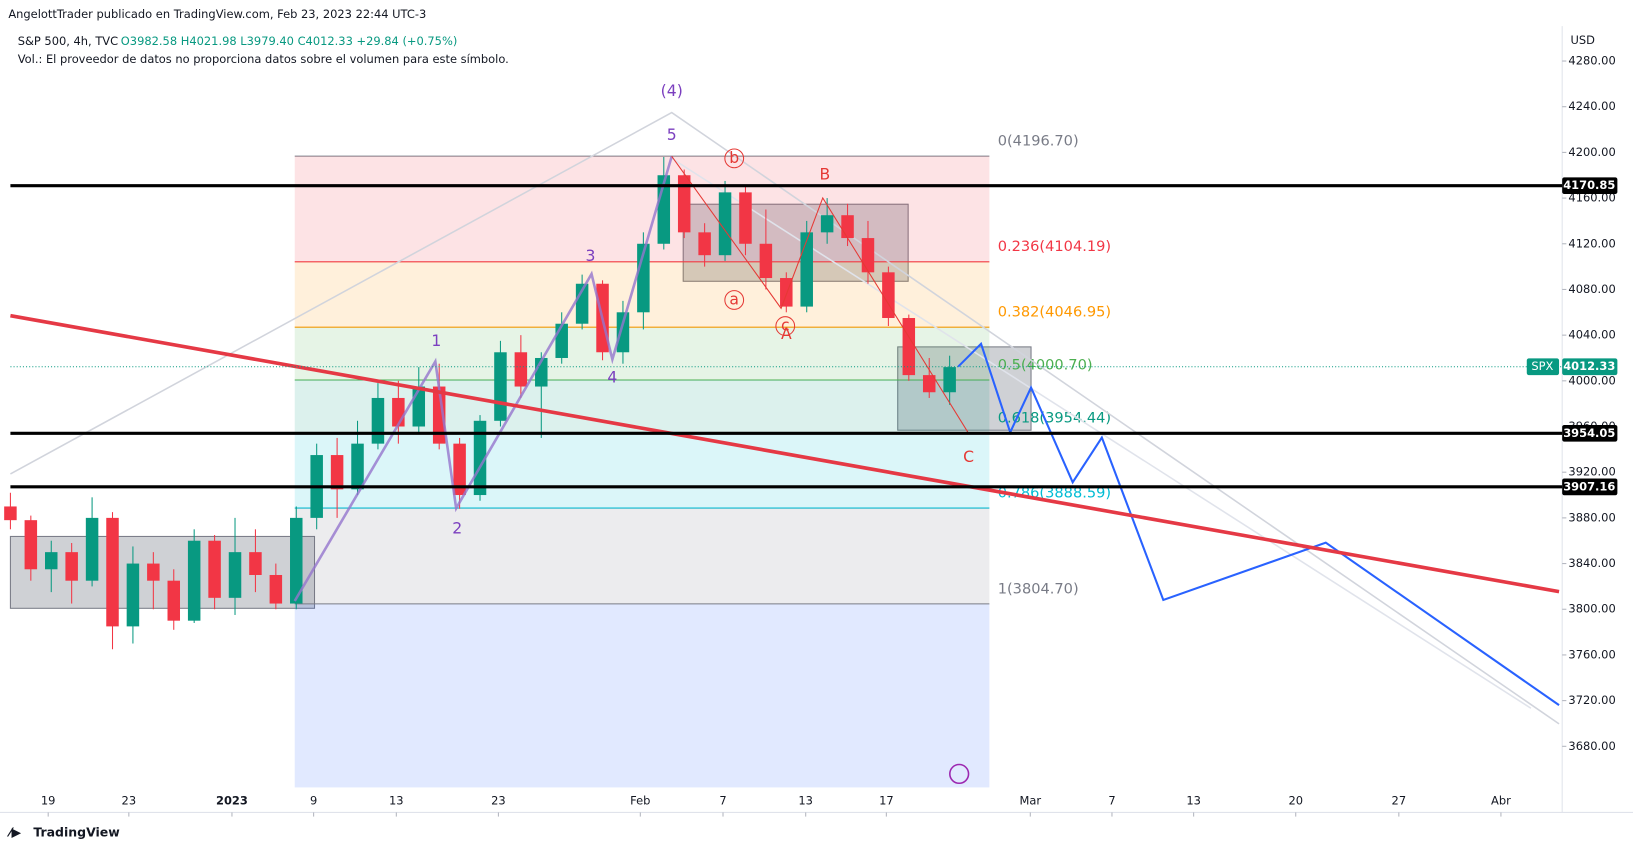 Image resolution: width=1633 pixels, height=850 pixels. I want to click on annotation: 2, so click(457, 529).